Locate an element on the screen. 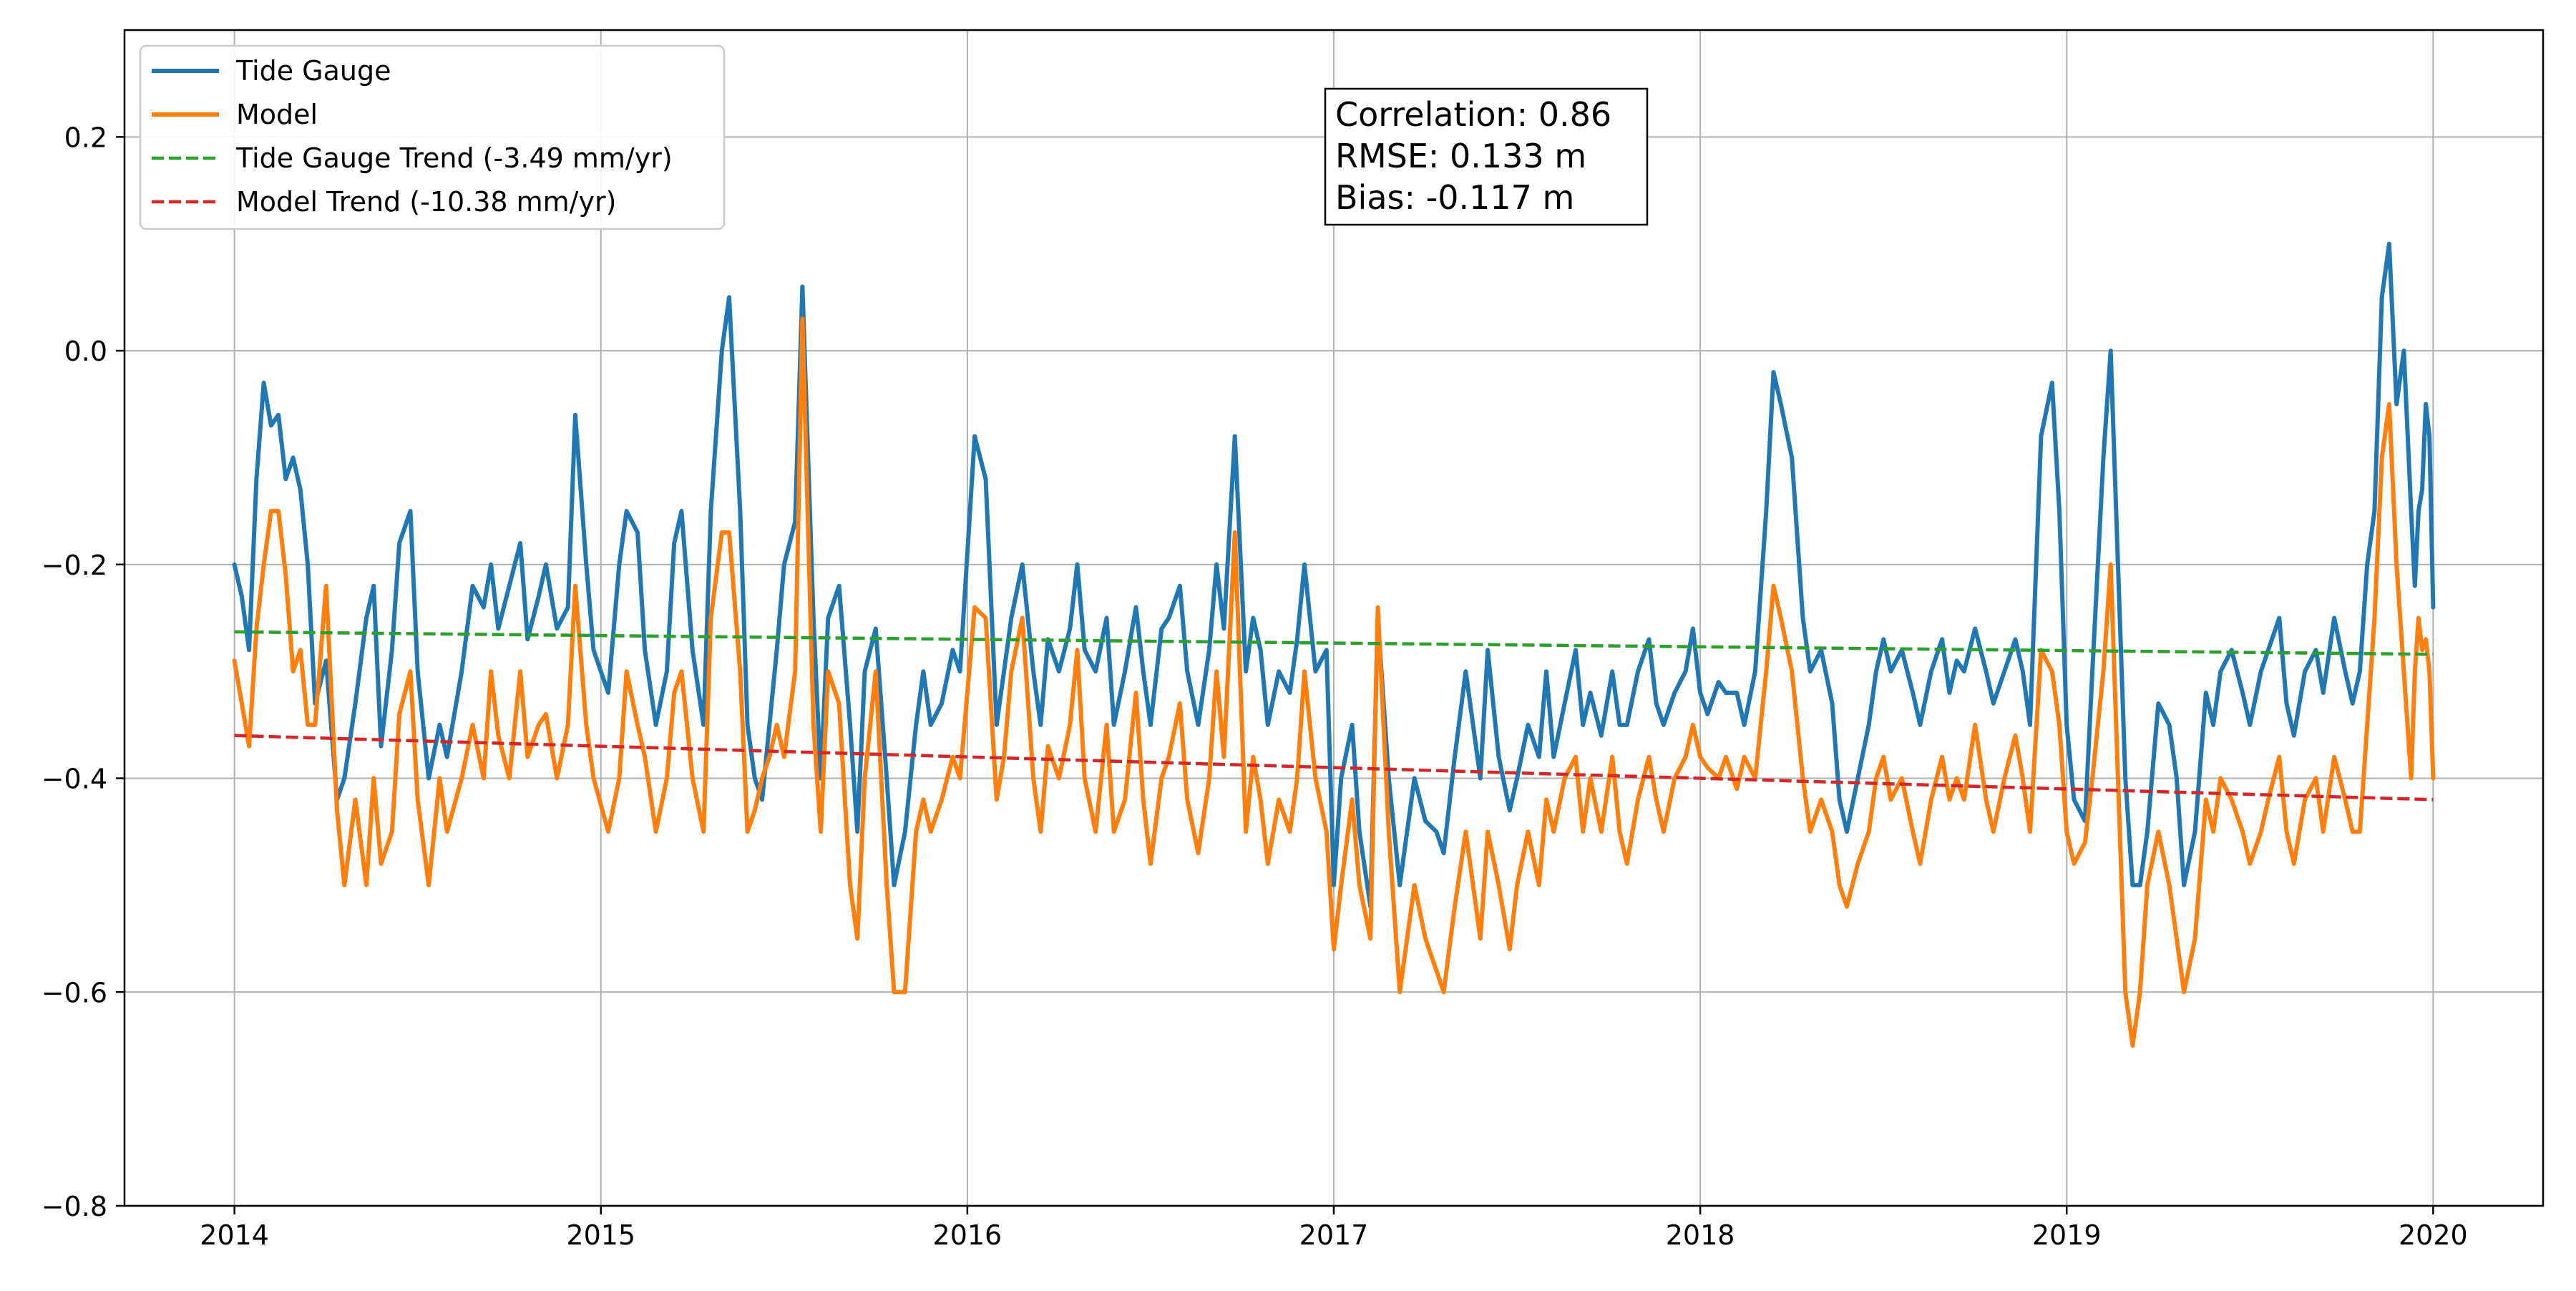 This screenshot has height=1291, width=2576. series-tide-gauge-trend is located at coordinates (1334, 643).